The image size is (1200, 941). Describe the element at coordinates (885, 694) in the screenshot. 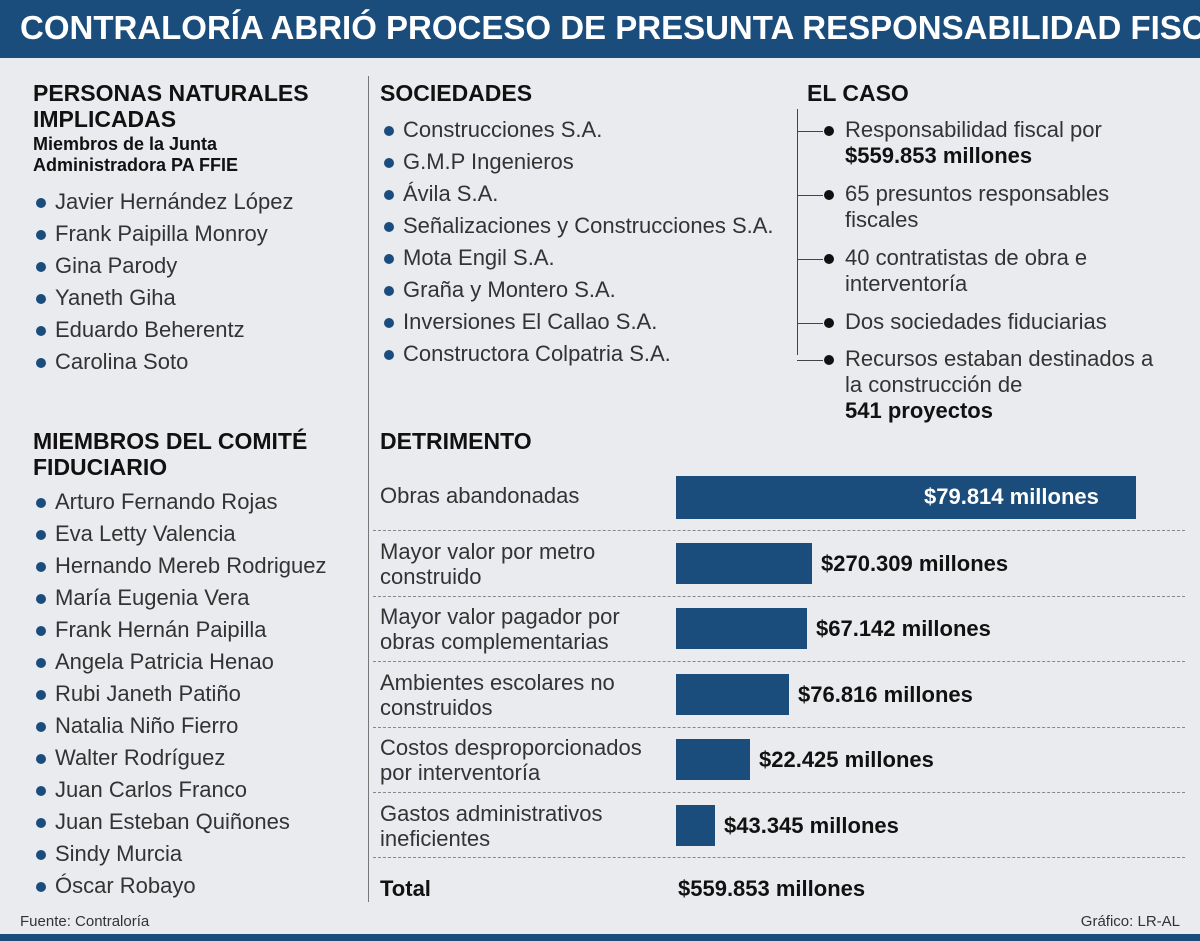

I see `bar-value-label: $76.816 millones` at that location.